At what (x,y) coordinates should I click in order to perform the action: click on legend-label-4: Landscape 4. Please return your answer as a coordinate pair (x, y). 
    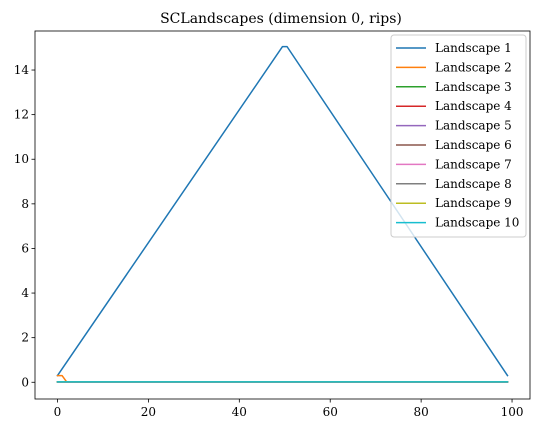
    Looking at the image, I should click on (473, 106).